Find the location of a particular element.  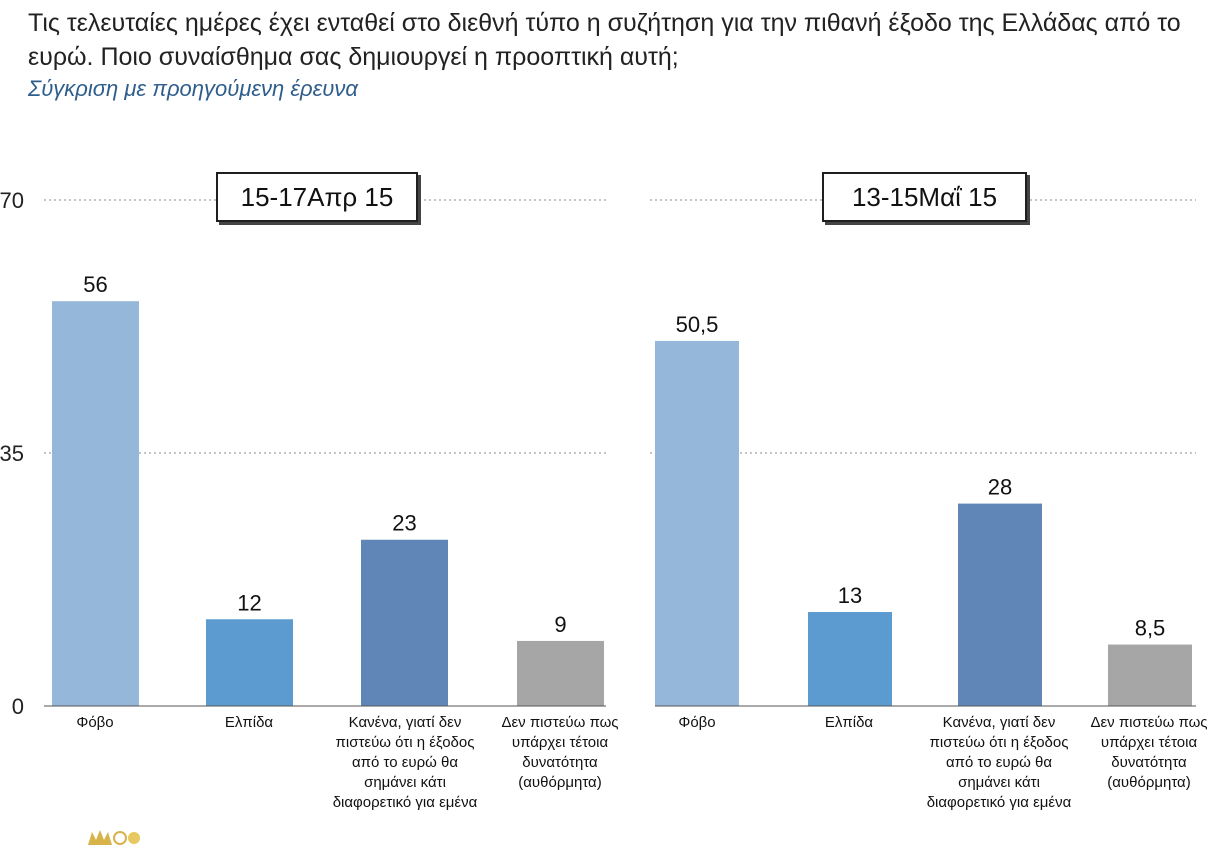

y-tick-label: 0 is located at coordinates (18, 706).